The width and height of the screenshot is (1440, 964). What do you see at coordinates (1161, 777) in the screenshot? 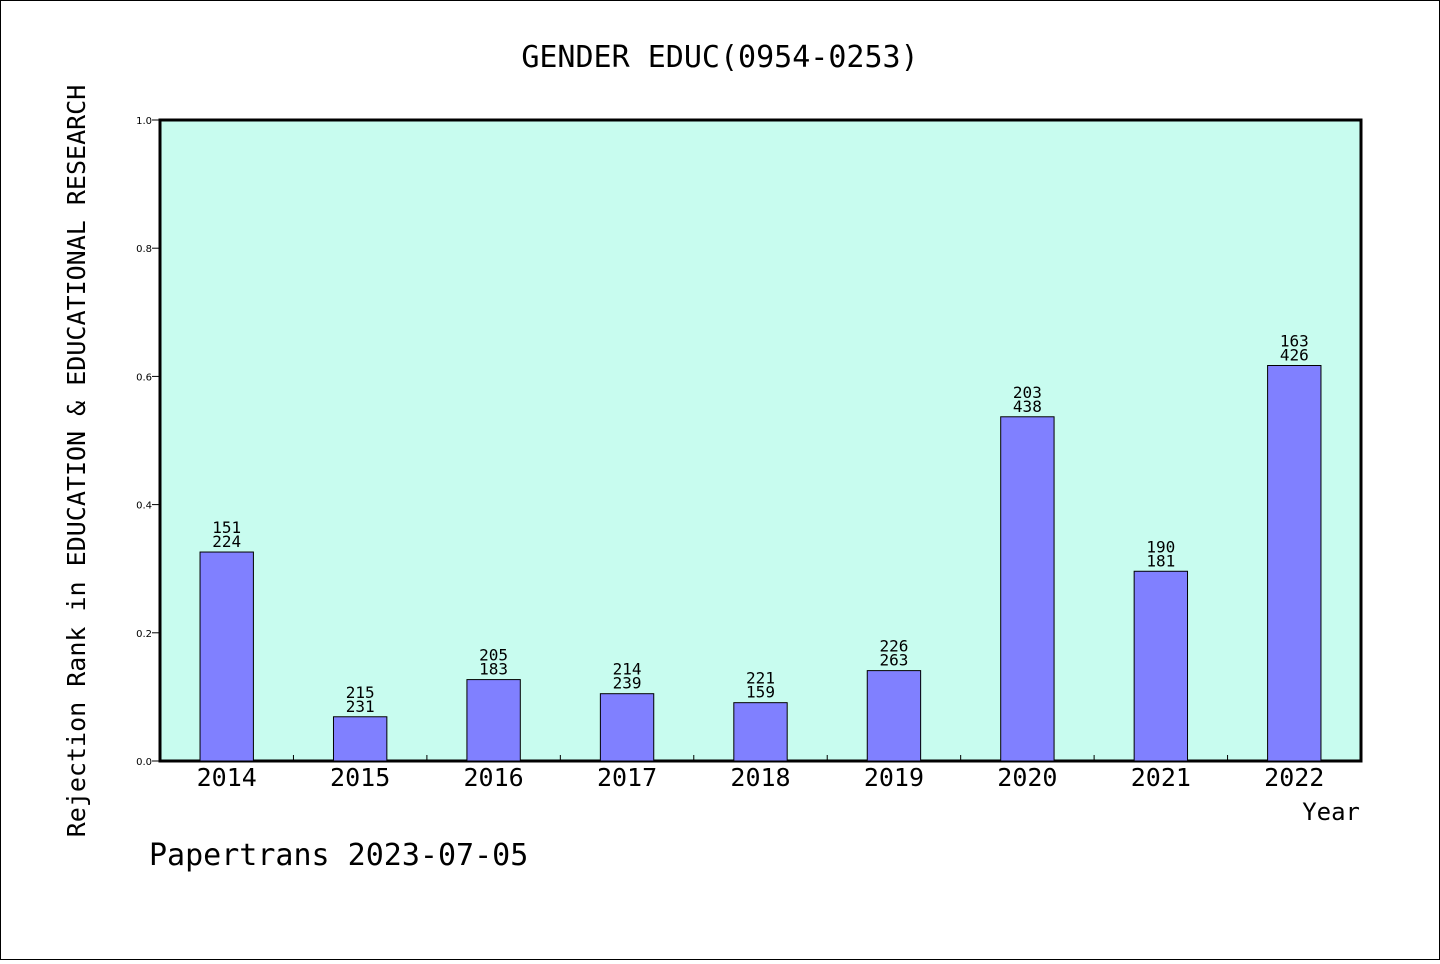
I see `x-tick-label: 2021` at bounding box center [1161, 777].